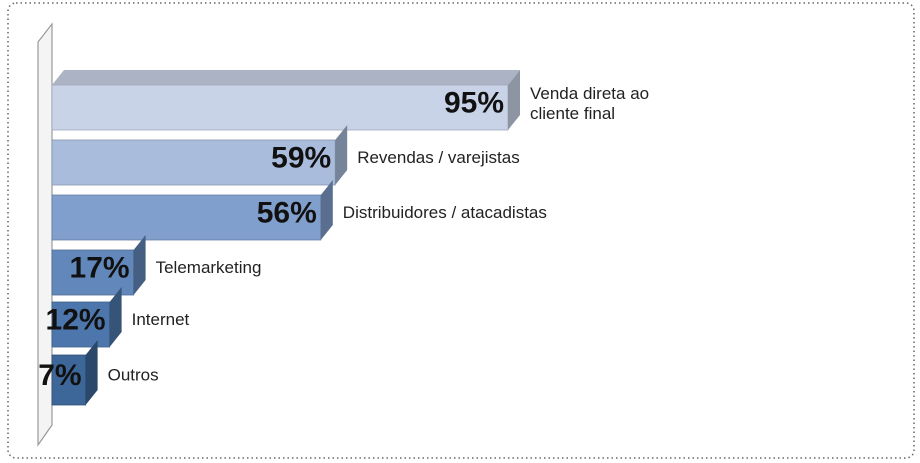 The width and height of the screenshot is (920, 463). I want to click on category-label: Outros, so click(133, 374).